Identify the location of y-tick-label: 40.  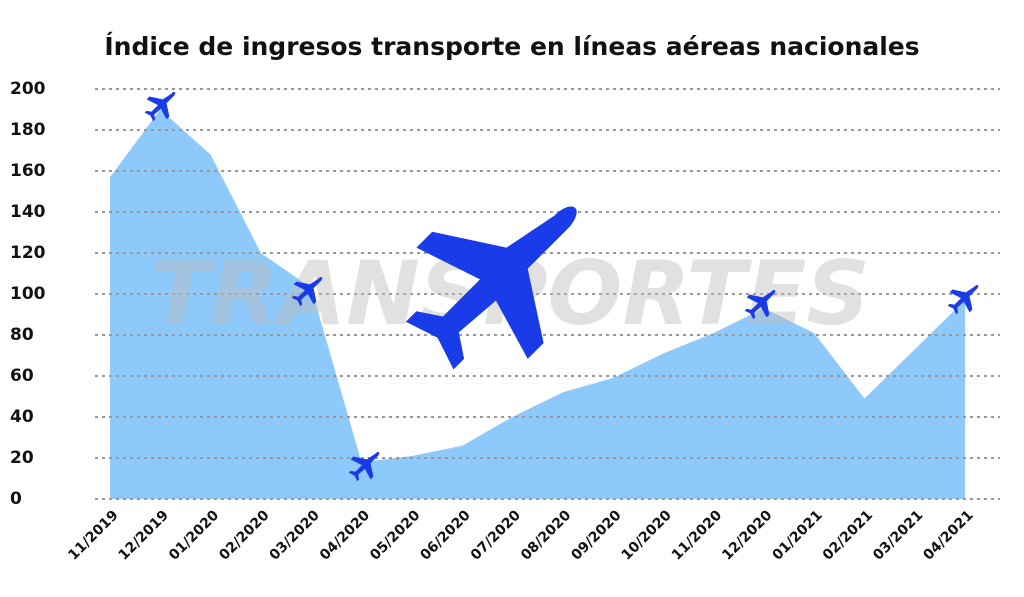
(22, 417).